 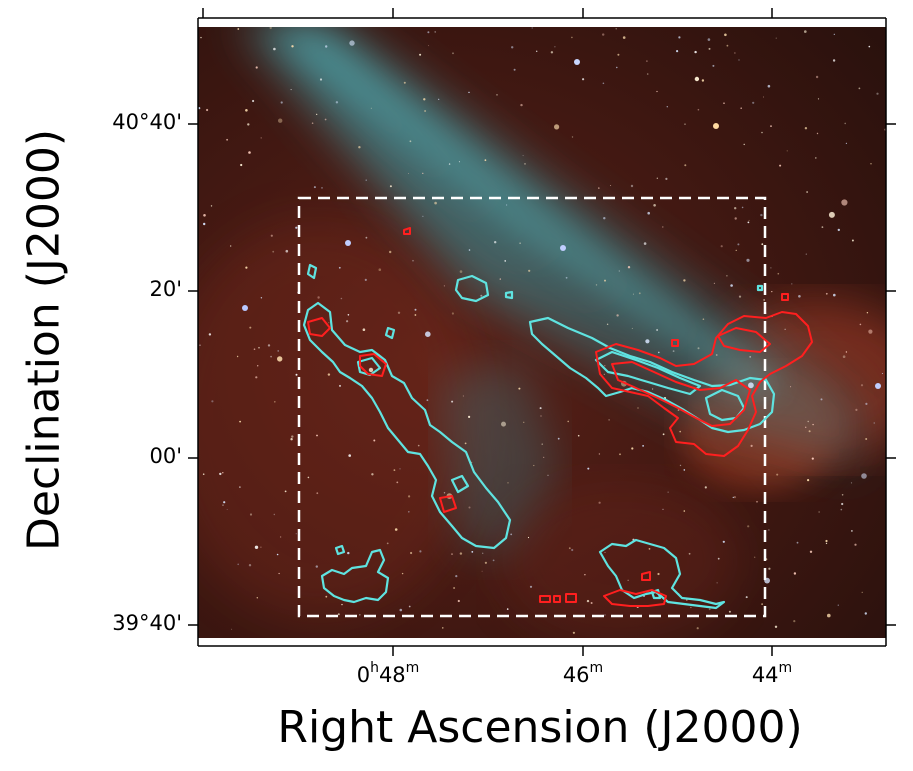 I want to click on x-tick-hours: 0, so click(x=363, y=675).